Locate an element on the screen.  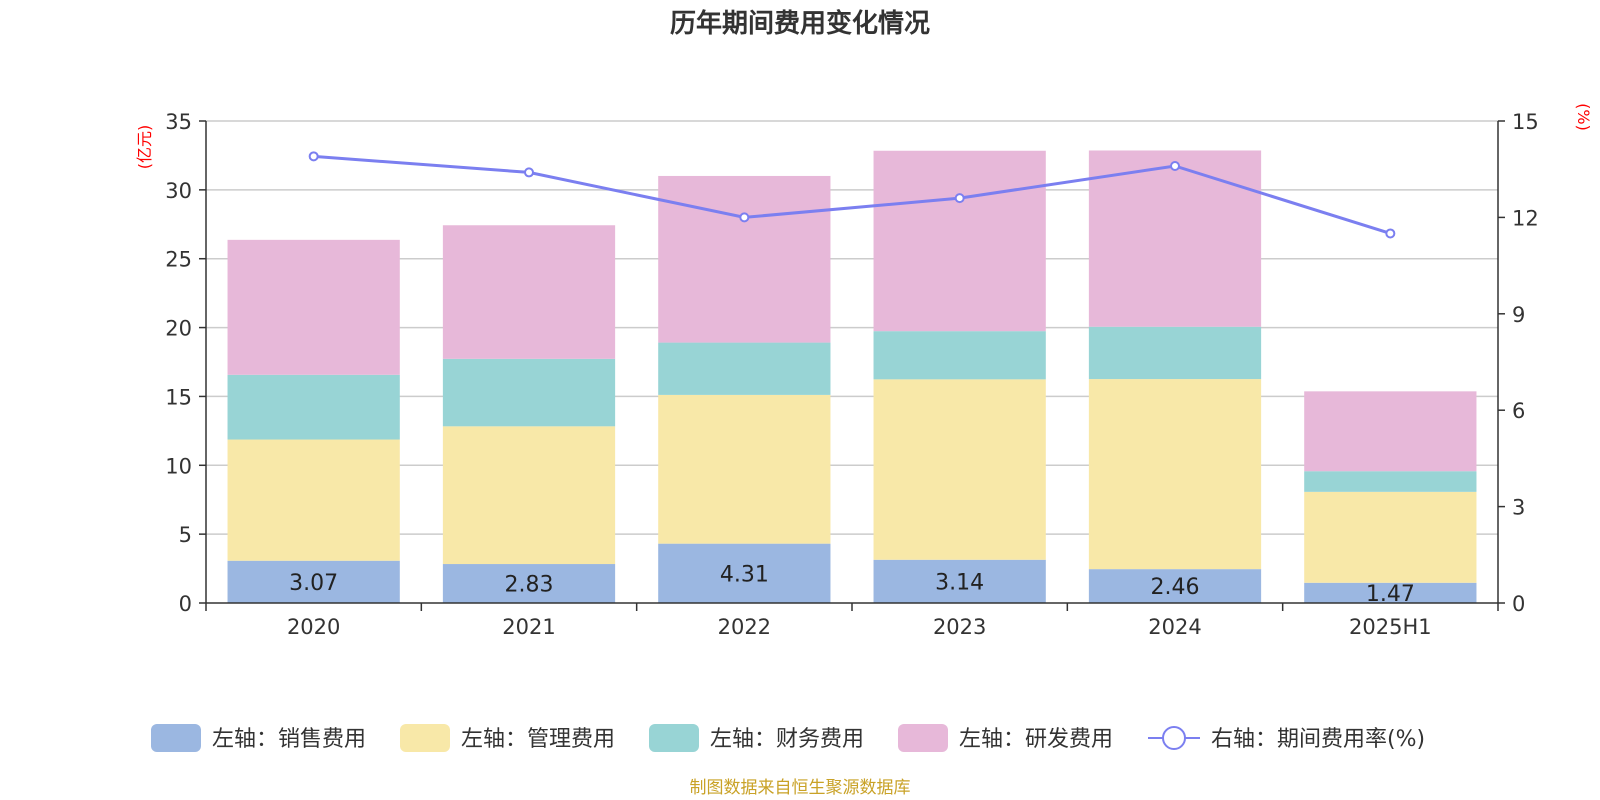
right-tick-label: 9 is located at coordinates (1518, 315).